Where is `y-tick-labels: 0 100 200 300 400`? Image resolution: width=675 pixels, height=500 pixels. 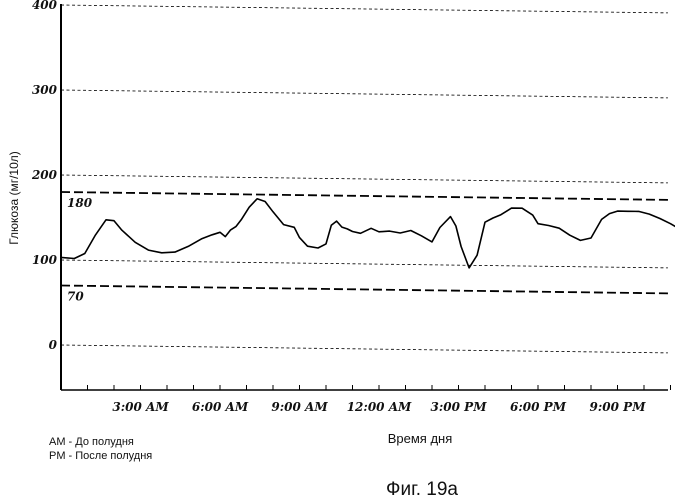
y-tick-labels: 0 100 200 300 400 is located at coordinates (44, 176).